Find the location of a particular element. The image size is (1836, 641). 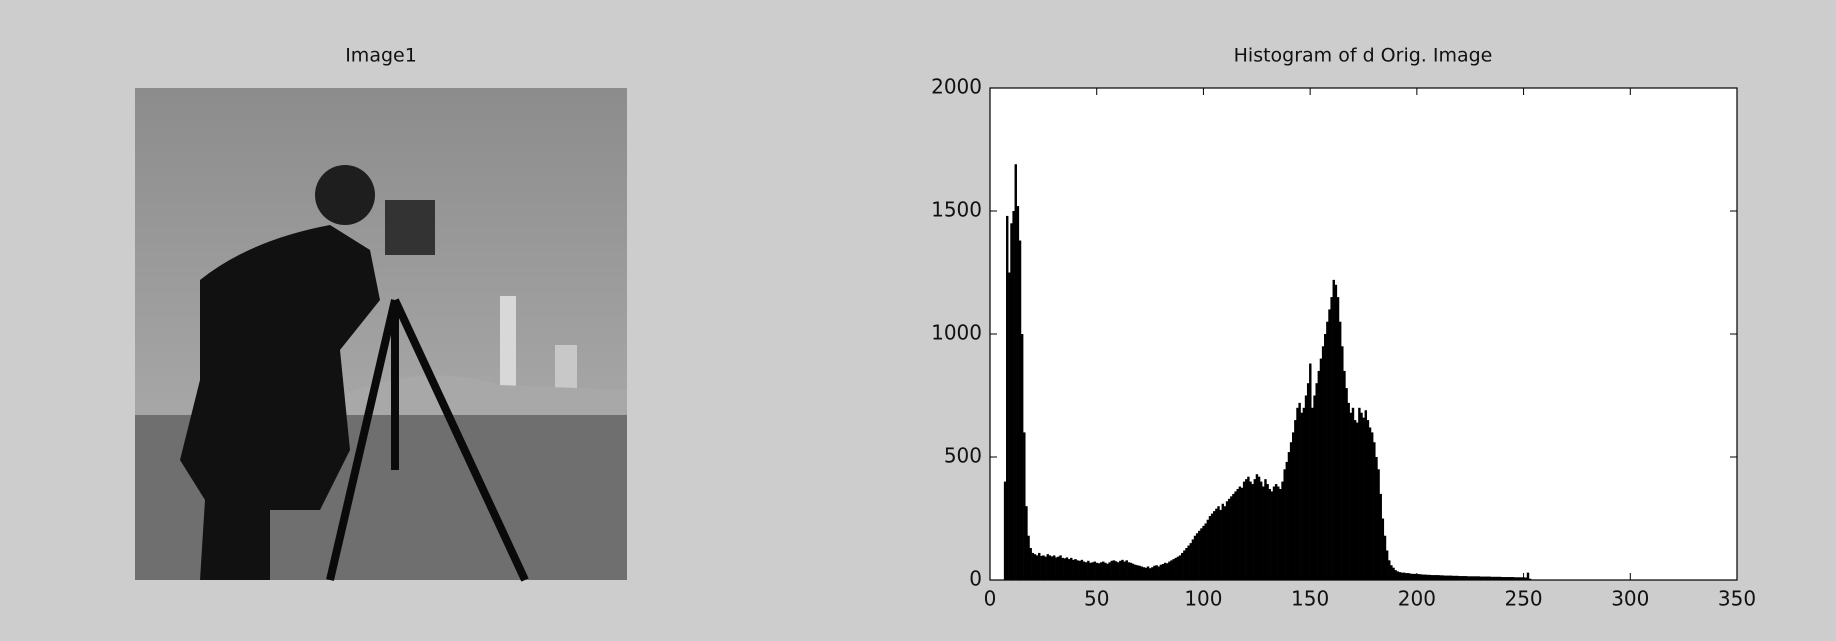

tower is located at coordinates (508, 341).